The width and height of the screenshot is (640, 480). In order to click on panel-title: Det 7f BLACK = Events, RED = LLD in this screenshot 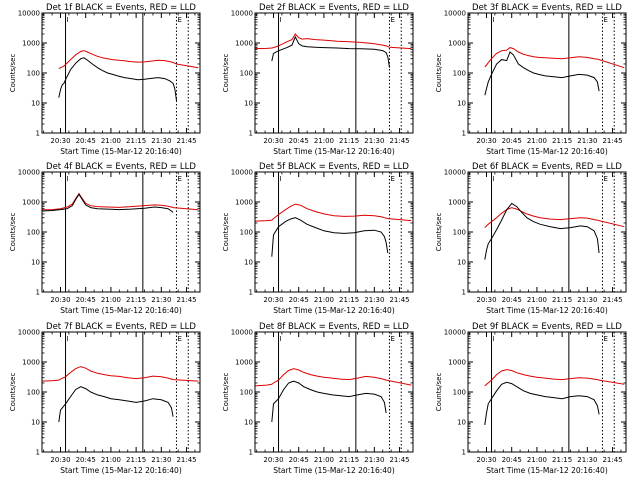, I will do `click(121, 327)`.